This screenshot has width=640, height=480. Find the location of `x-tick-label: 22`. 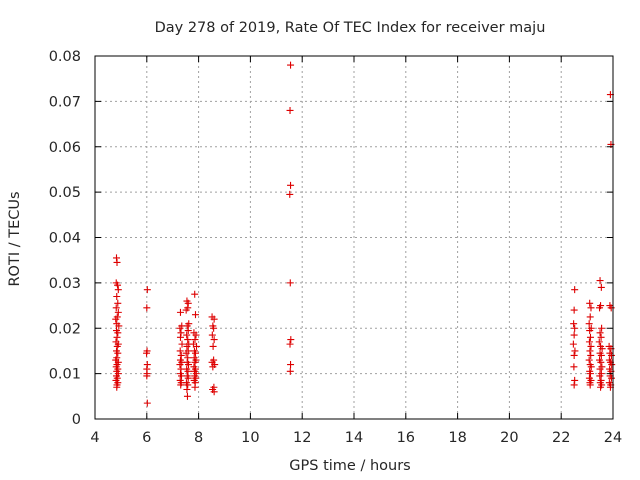

x-tick-label: 22 is located at coordinates (561, 438).